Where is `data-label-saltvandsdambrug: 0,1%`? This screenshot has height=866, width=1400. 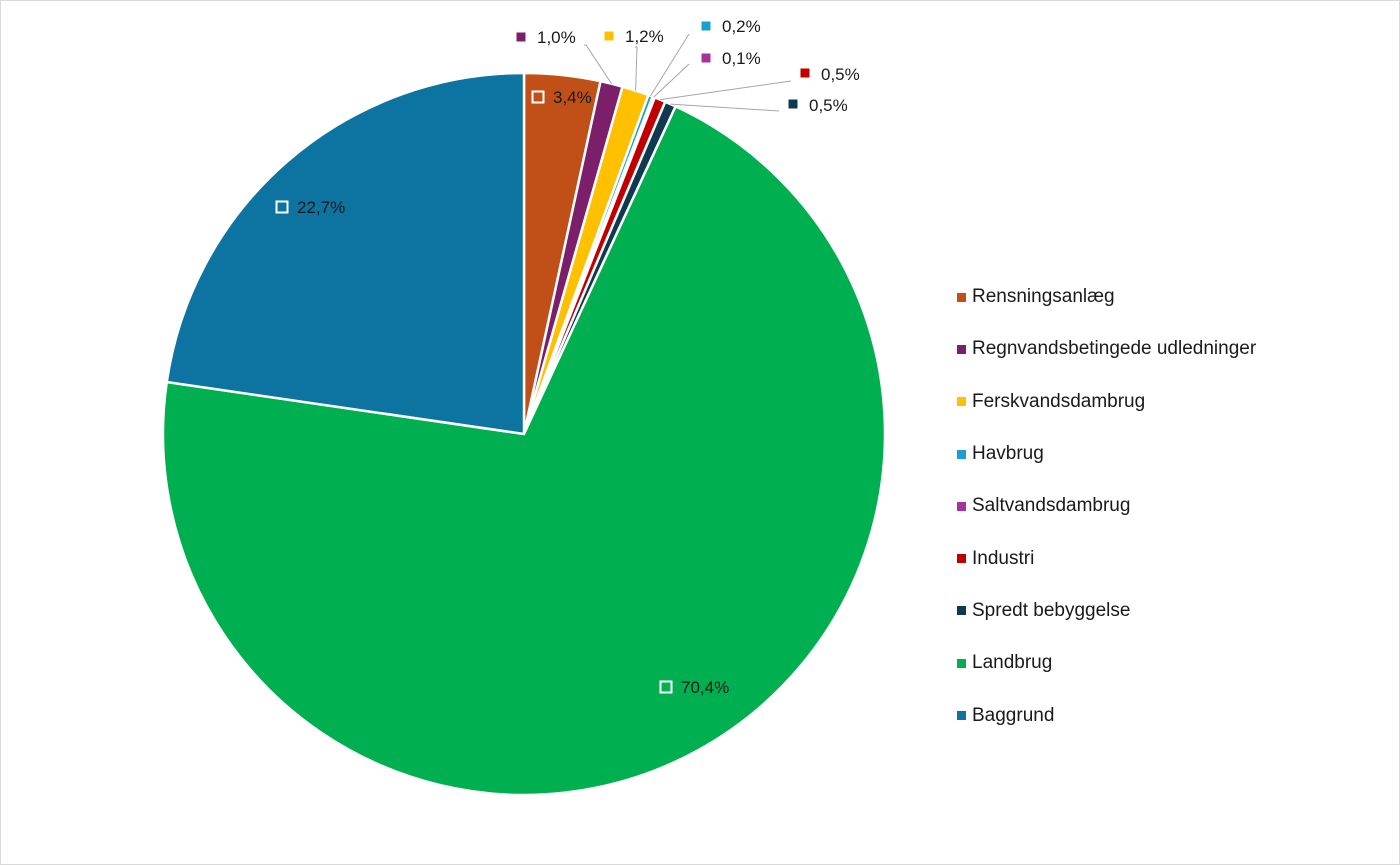
data-label-saltvandsdambrug: 0,1% is located at coordinates (741, 58).